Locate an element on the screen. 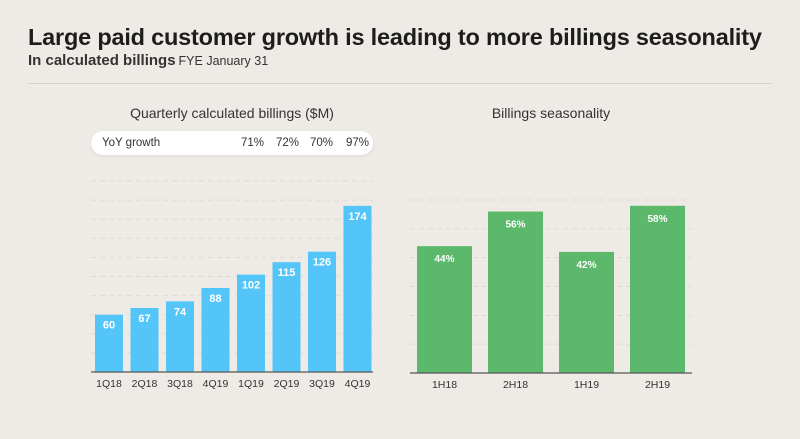 The width and height of the screenshot is (800, 439). slide-subtitle: In calculated billings FYE January 31 is located at coordinates (148, 60).